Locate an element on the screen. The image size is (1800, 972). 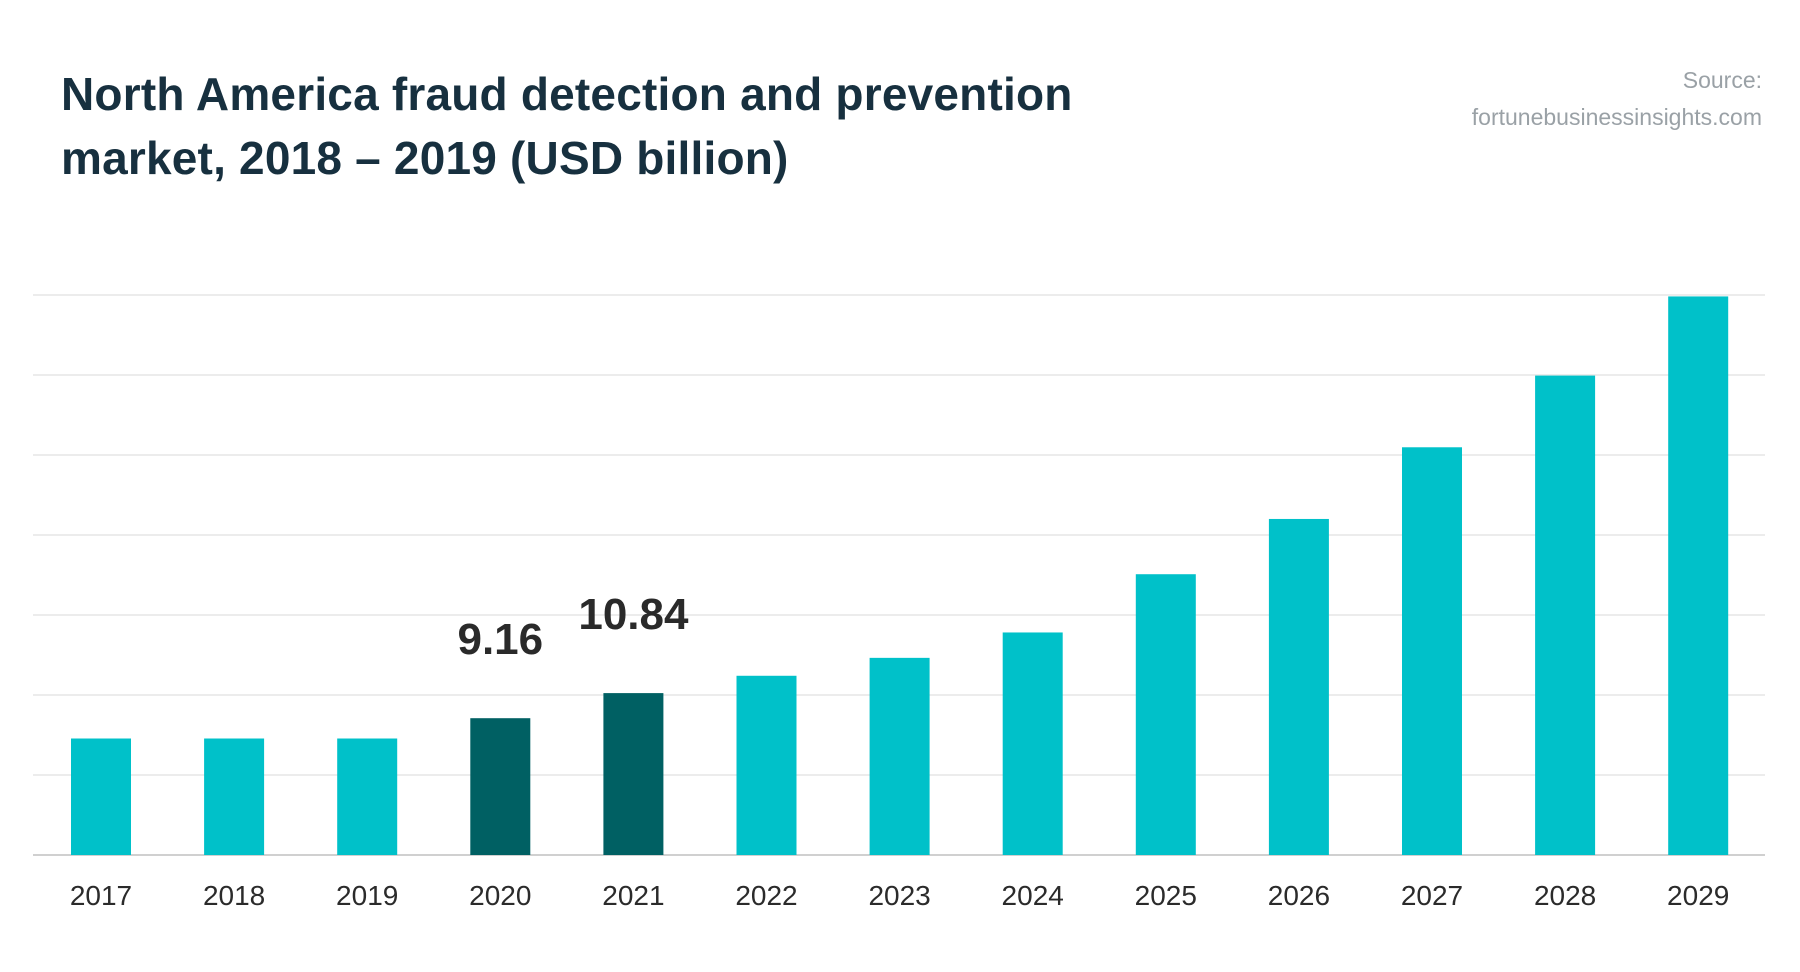
x-tick-label-2017: 2017 is located at coordinates (101, 895).